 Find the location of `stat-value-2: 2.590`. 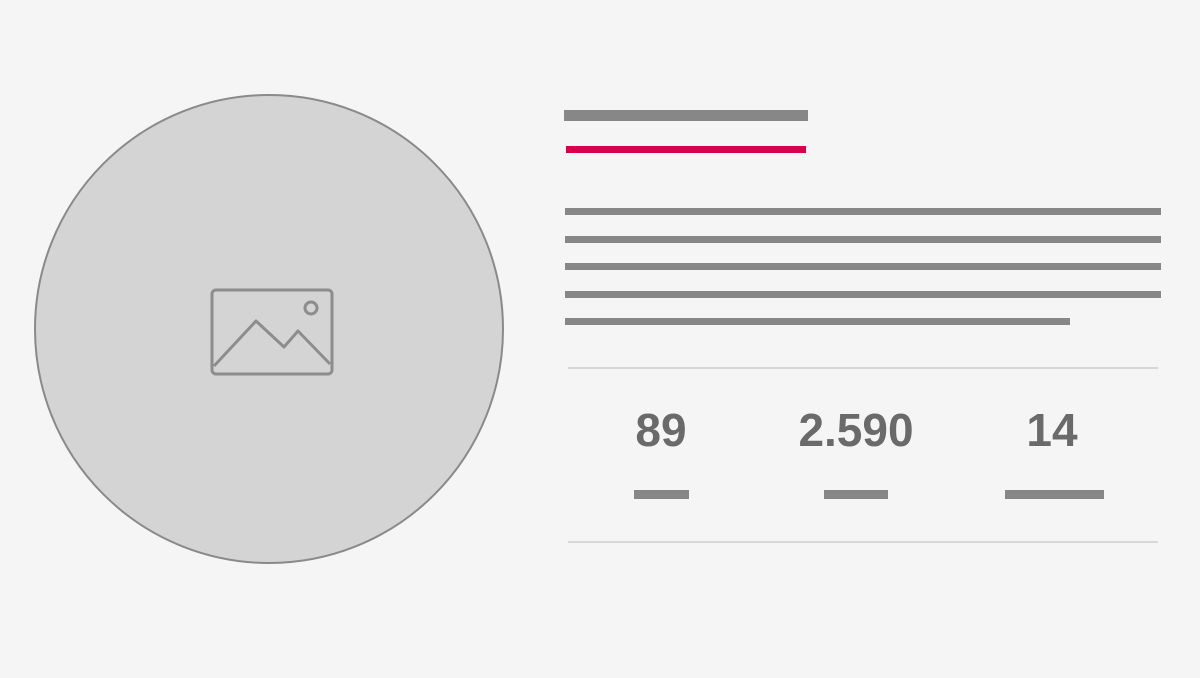

stat-value-2: 2.590 is located at coordinates (856, 430).